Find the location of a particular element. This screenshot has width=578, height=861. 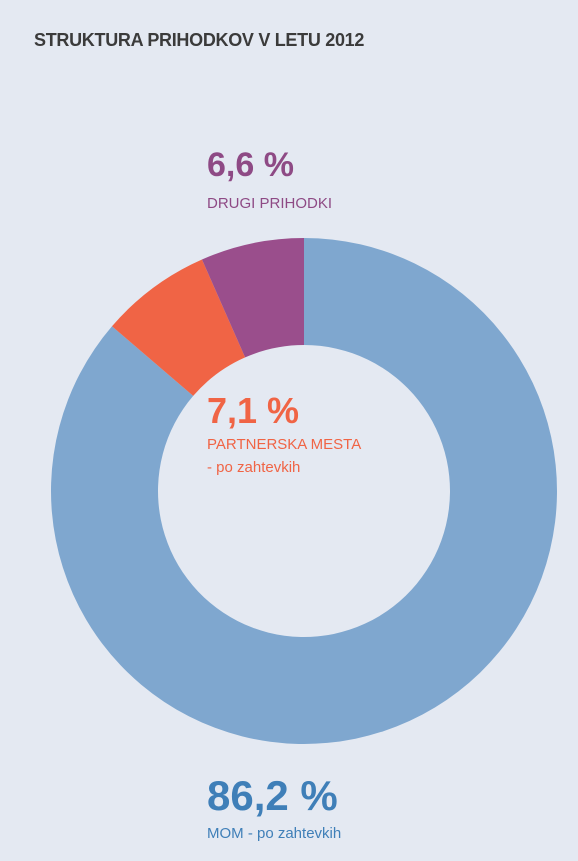

value-label: 6,6 % is located at coordinates (250, 165).